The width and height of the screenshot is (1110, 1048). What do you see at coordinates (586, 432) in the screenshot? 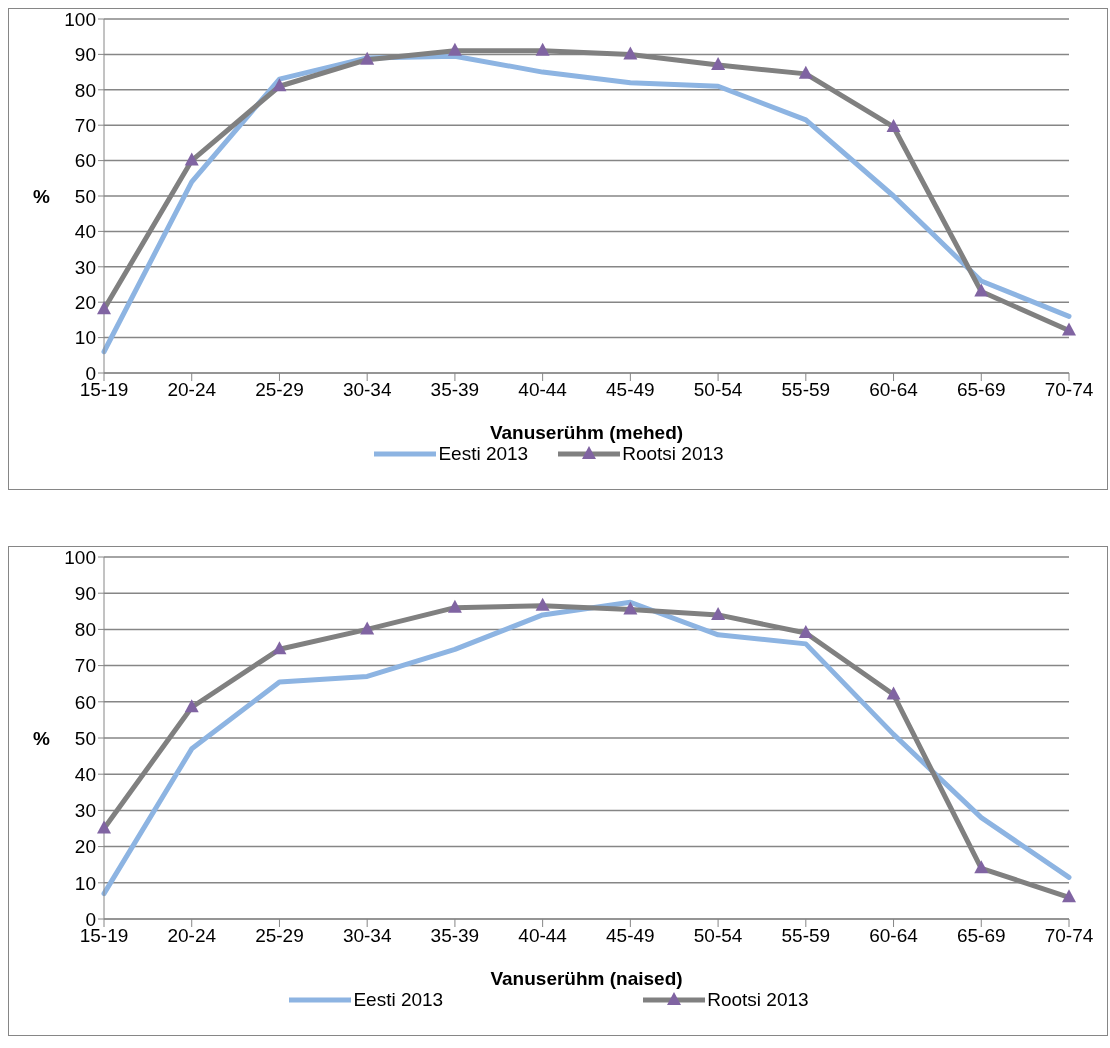
I see `x-axis-title: Vanuserühm (mehed)` at bounding box center [586, 432].